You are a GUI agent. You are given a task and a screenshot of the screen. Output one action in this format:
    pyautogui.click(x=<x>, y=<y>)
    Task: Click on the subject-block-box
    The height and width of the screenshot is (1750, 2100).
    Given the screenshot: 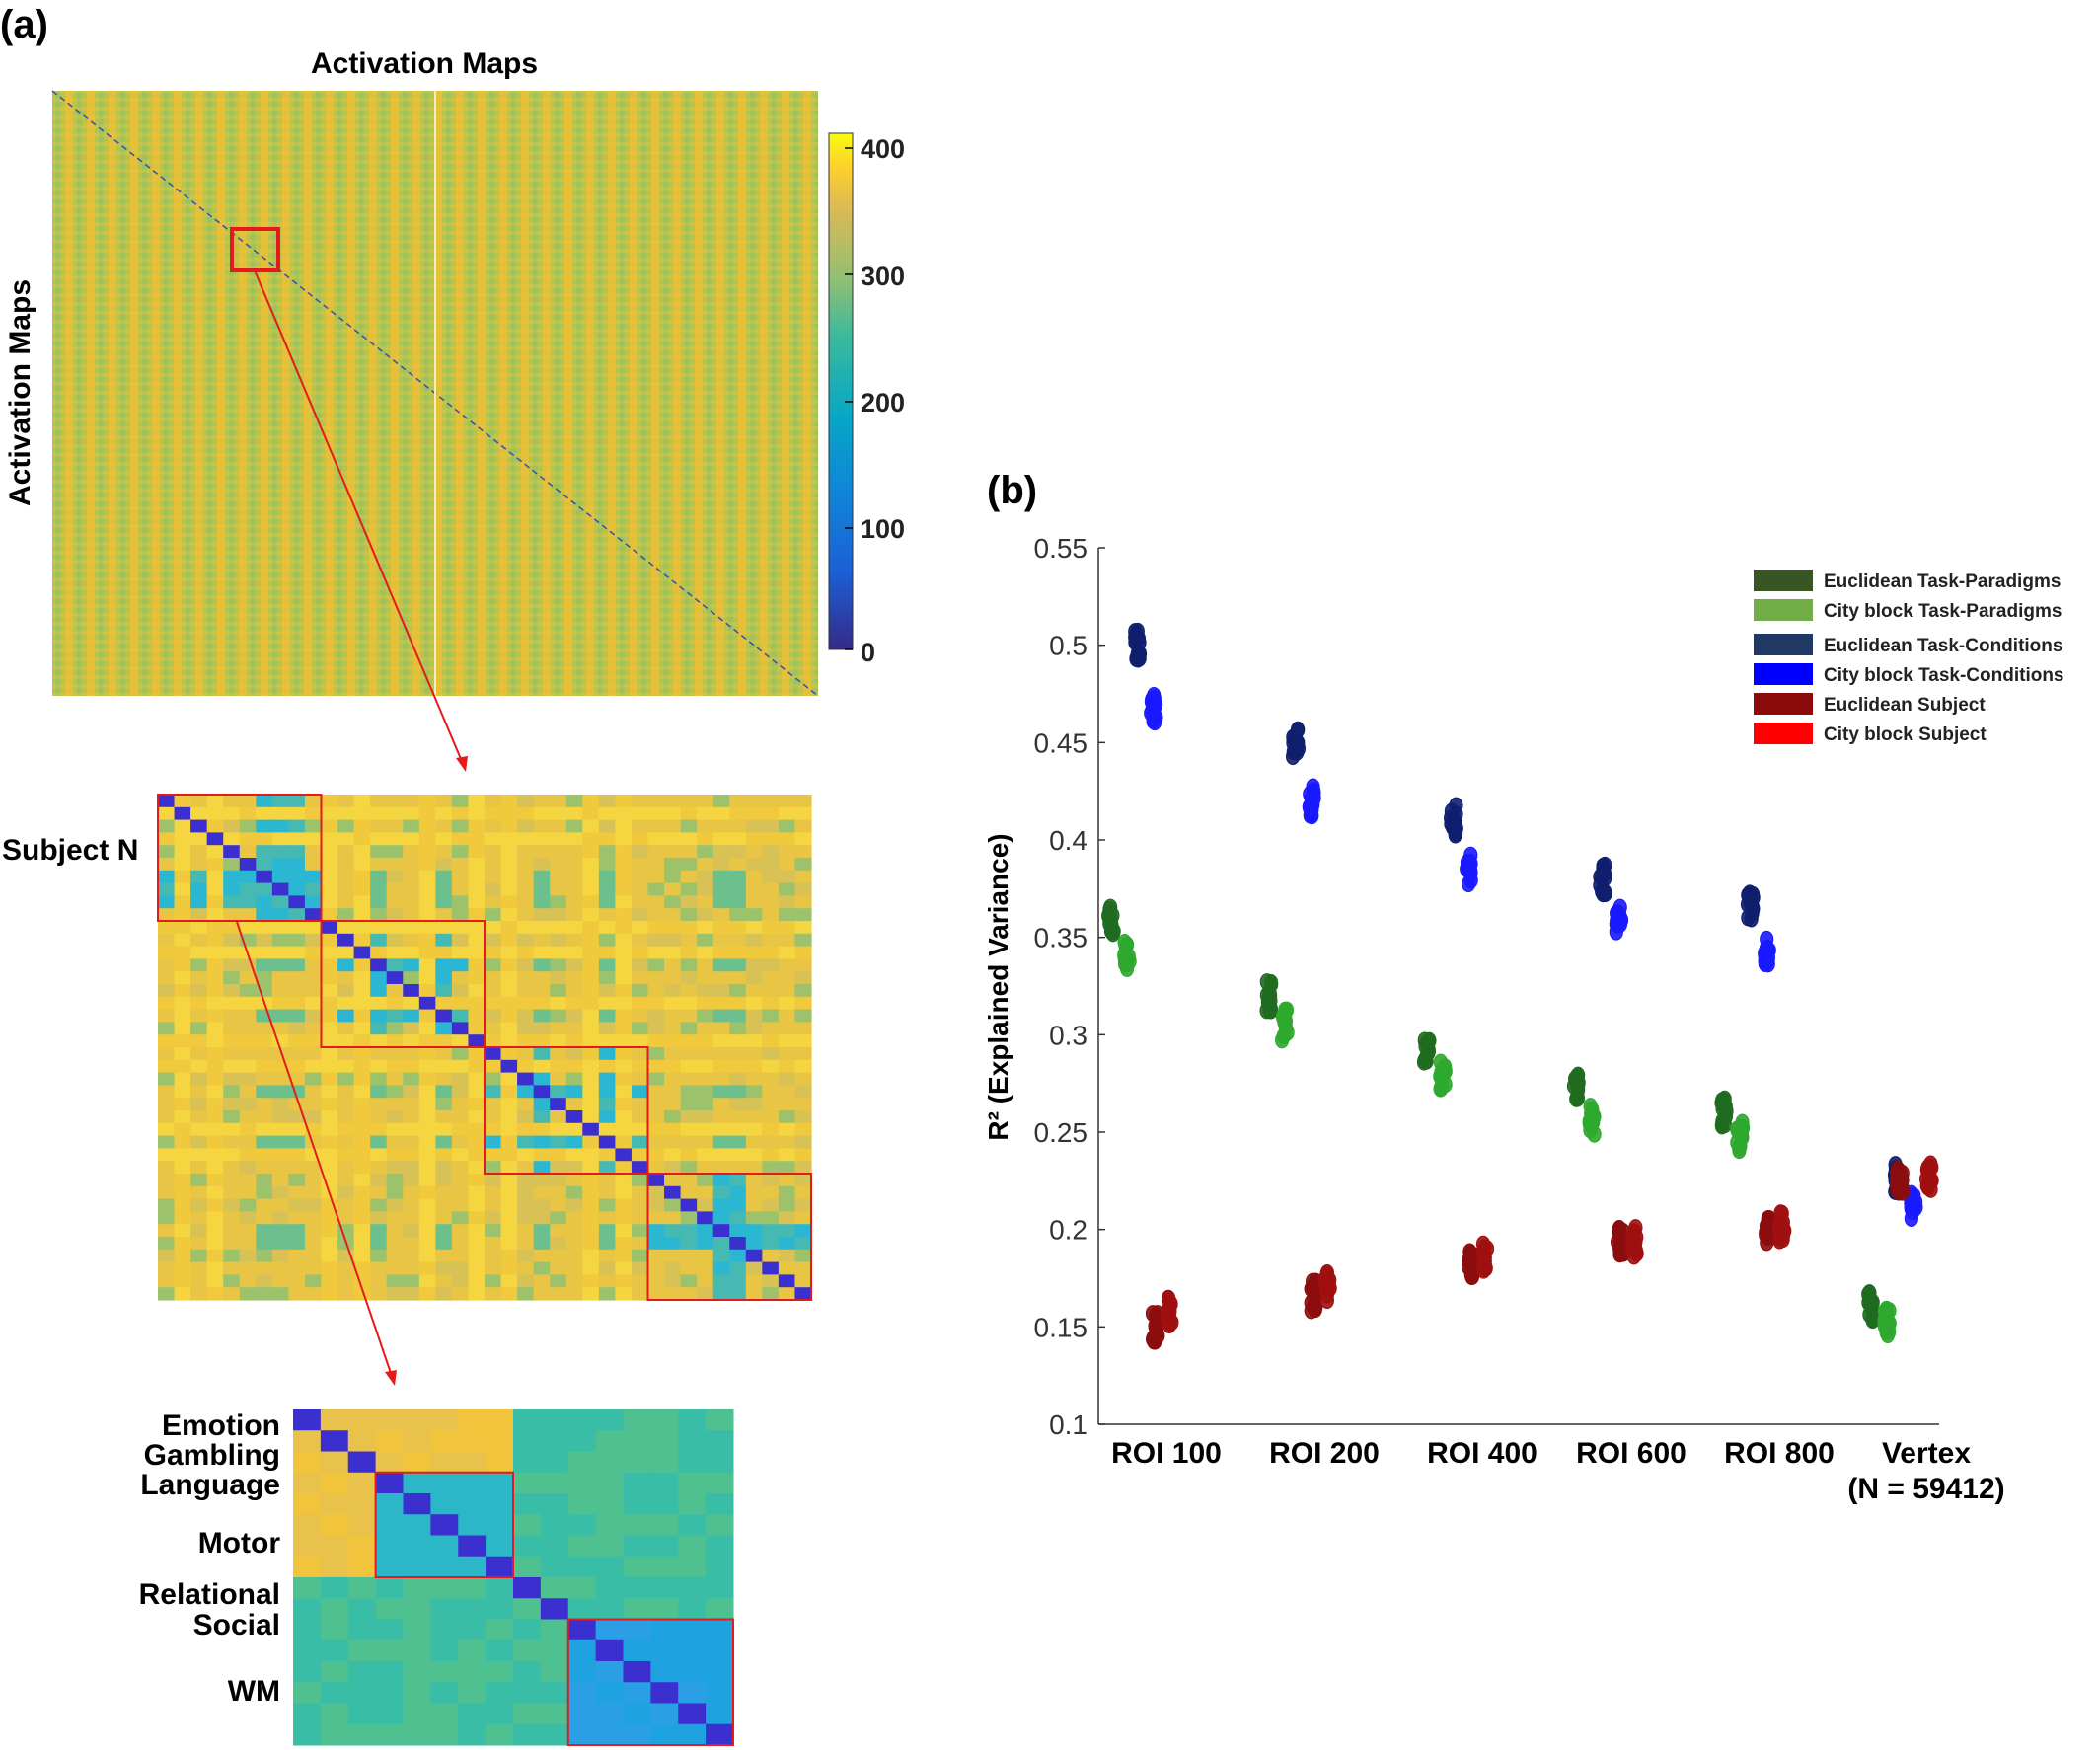 What is the action you would take?
    pyautogui.click(x=240, y=858)
    